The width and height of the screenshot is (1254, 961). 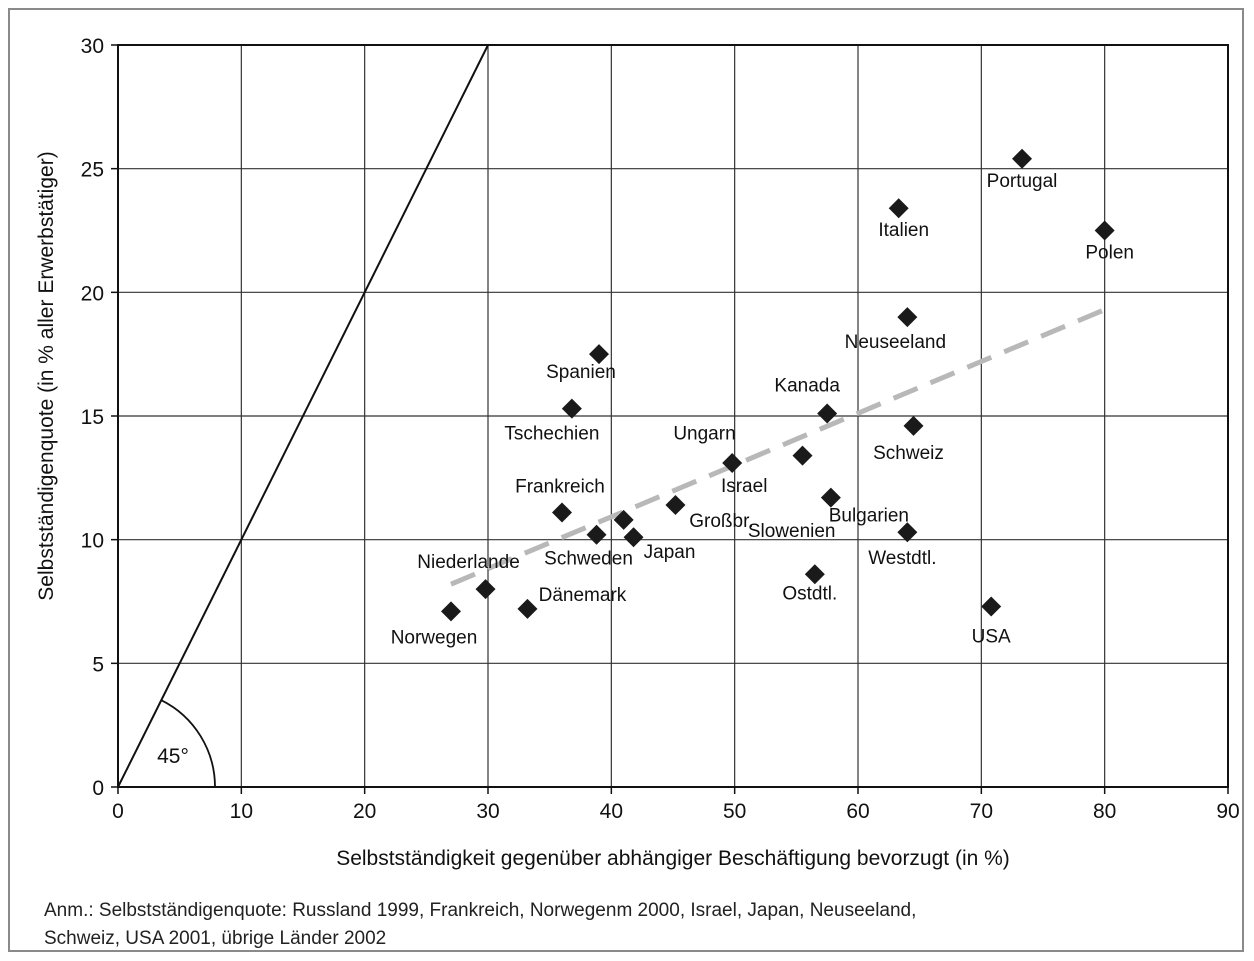 I want to click on y-tick-label: 25, so click(x=92, y=170).